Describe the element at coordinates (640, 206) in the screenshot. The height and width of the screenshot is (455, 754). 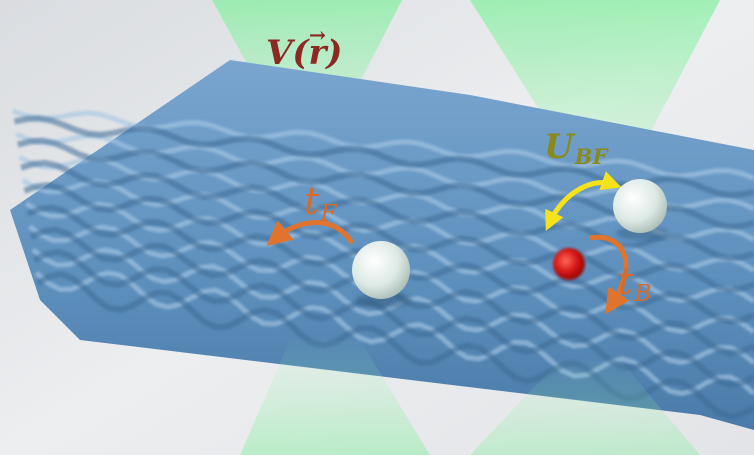
I see `second-particle` at that location.